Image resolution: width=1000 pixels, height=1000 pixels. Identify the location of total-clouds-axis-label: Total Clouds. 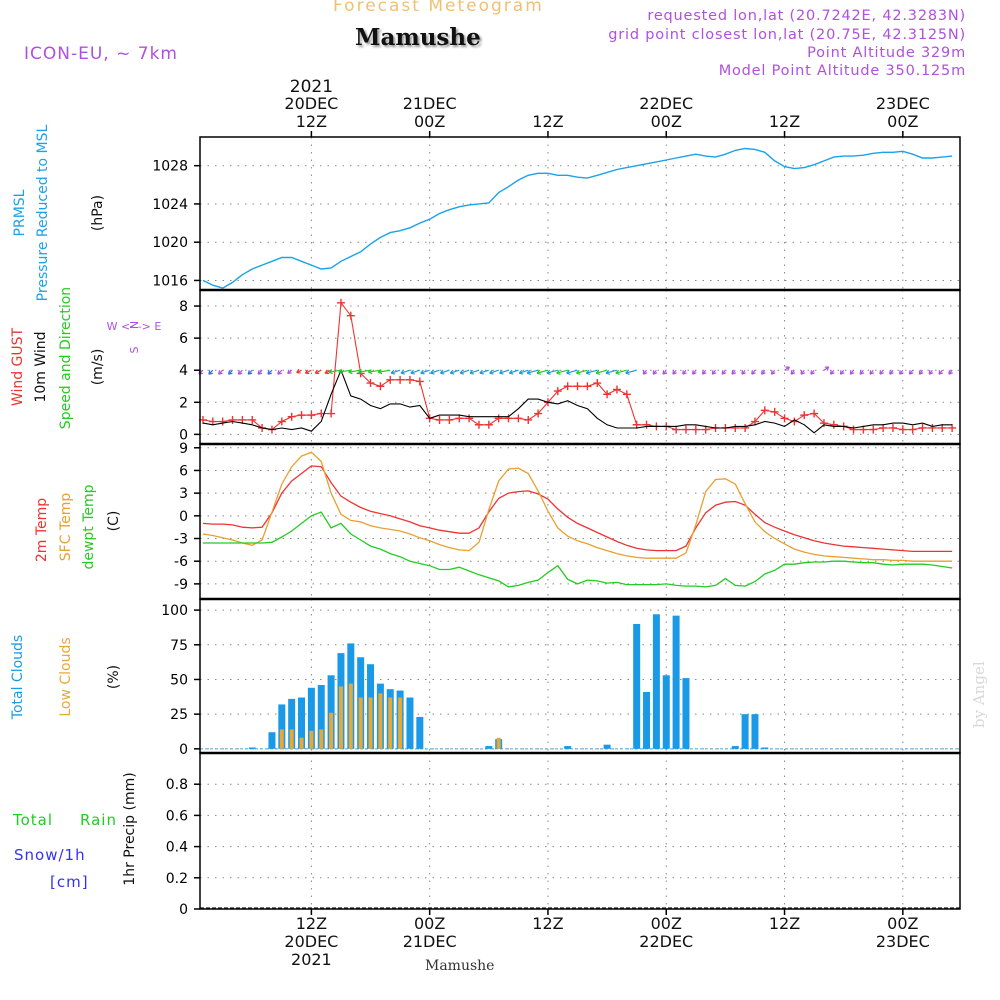
(18, 677).